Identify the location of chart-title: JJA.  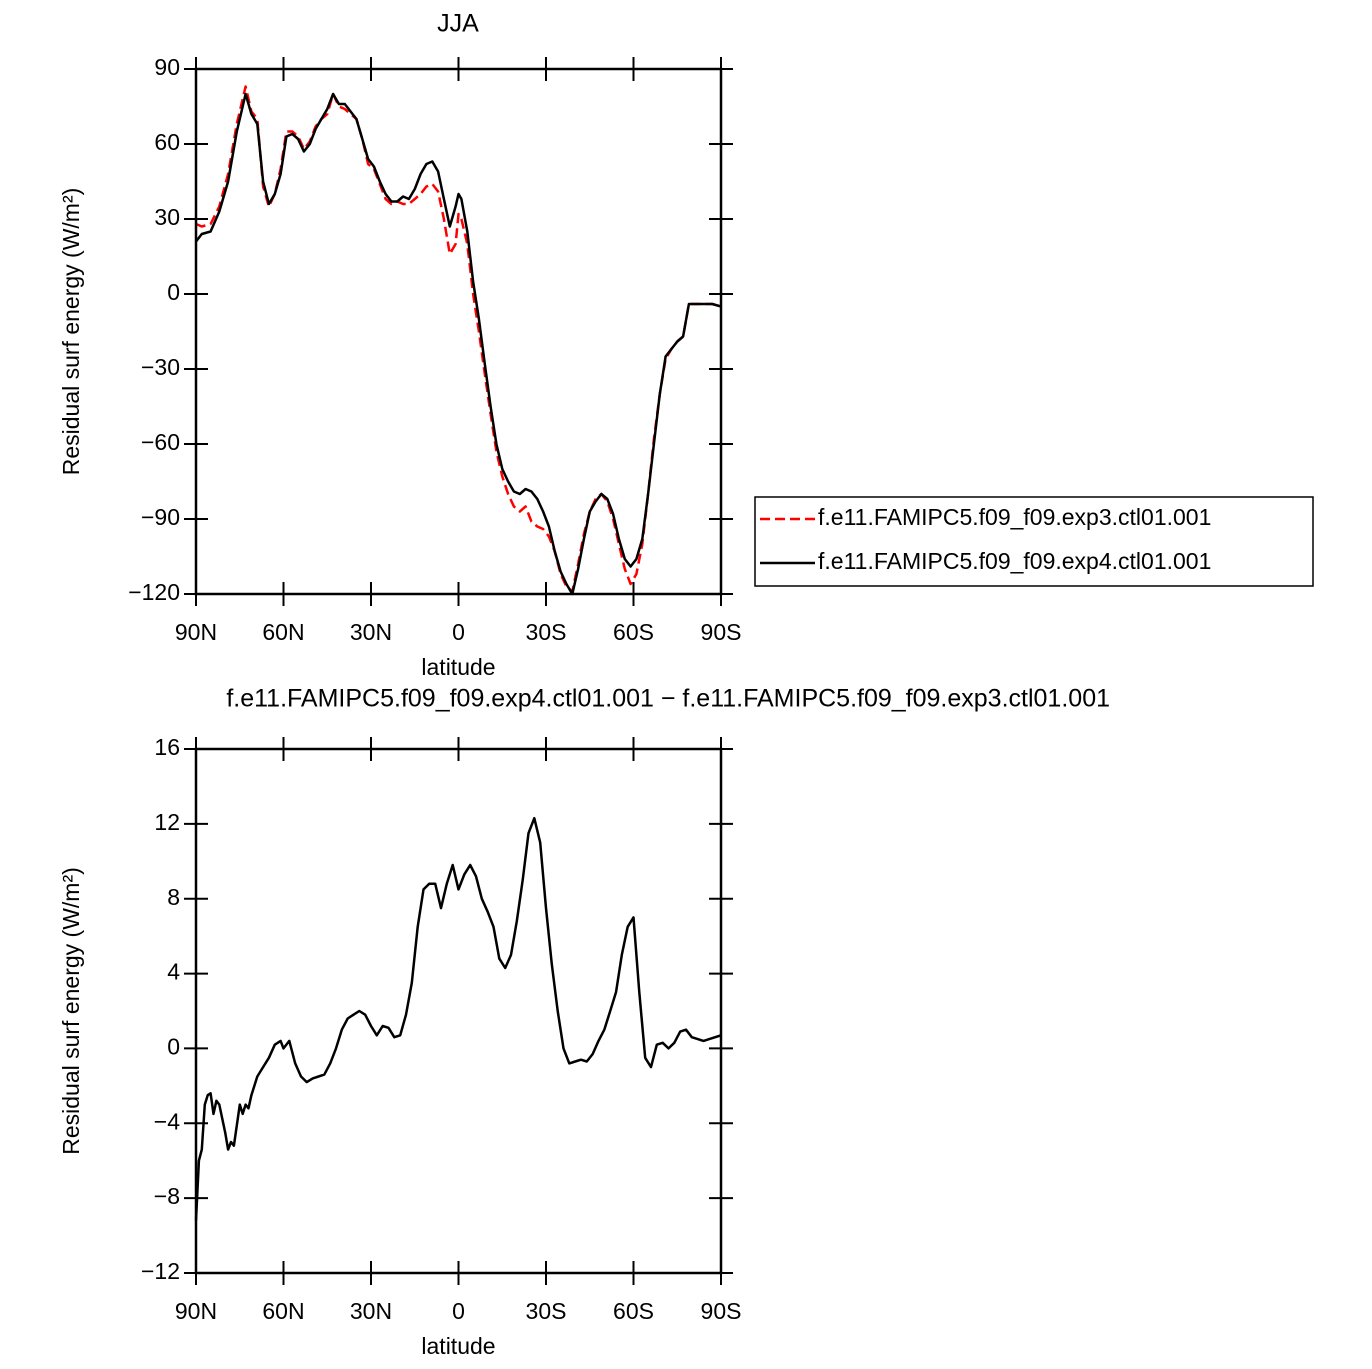
(458, 24).